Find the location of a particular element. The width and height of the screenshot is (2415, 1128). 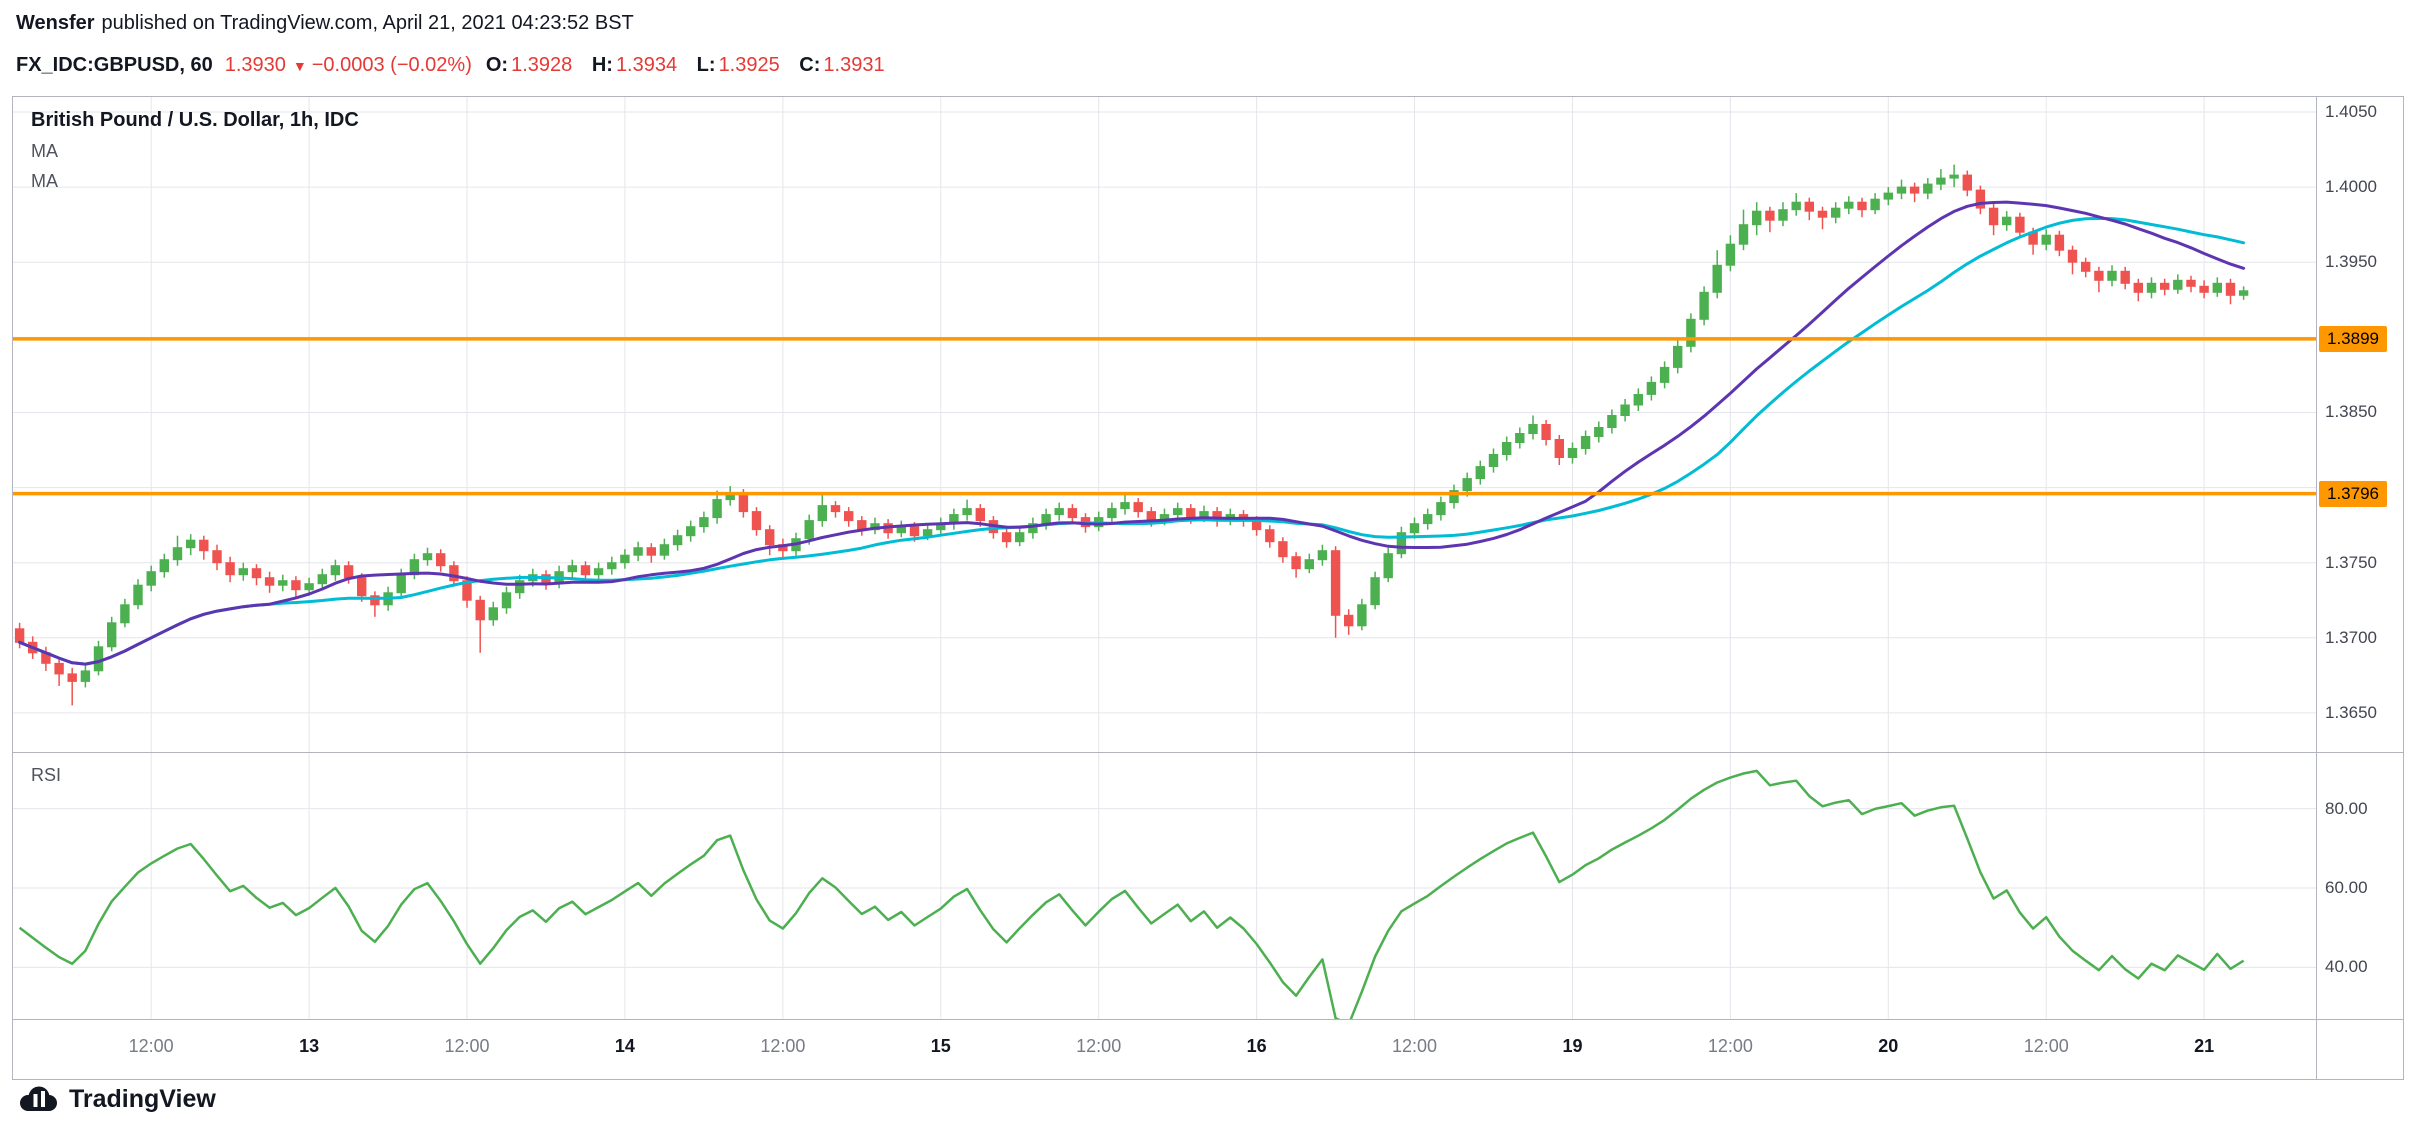

price-tick-label: 1.3750 is located at coordinates (2351, 562).